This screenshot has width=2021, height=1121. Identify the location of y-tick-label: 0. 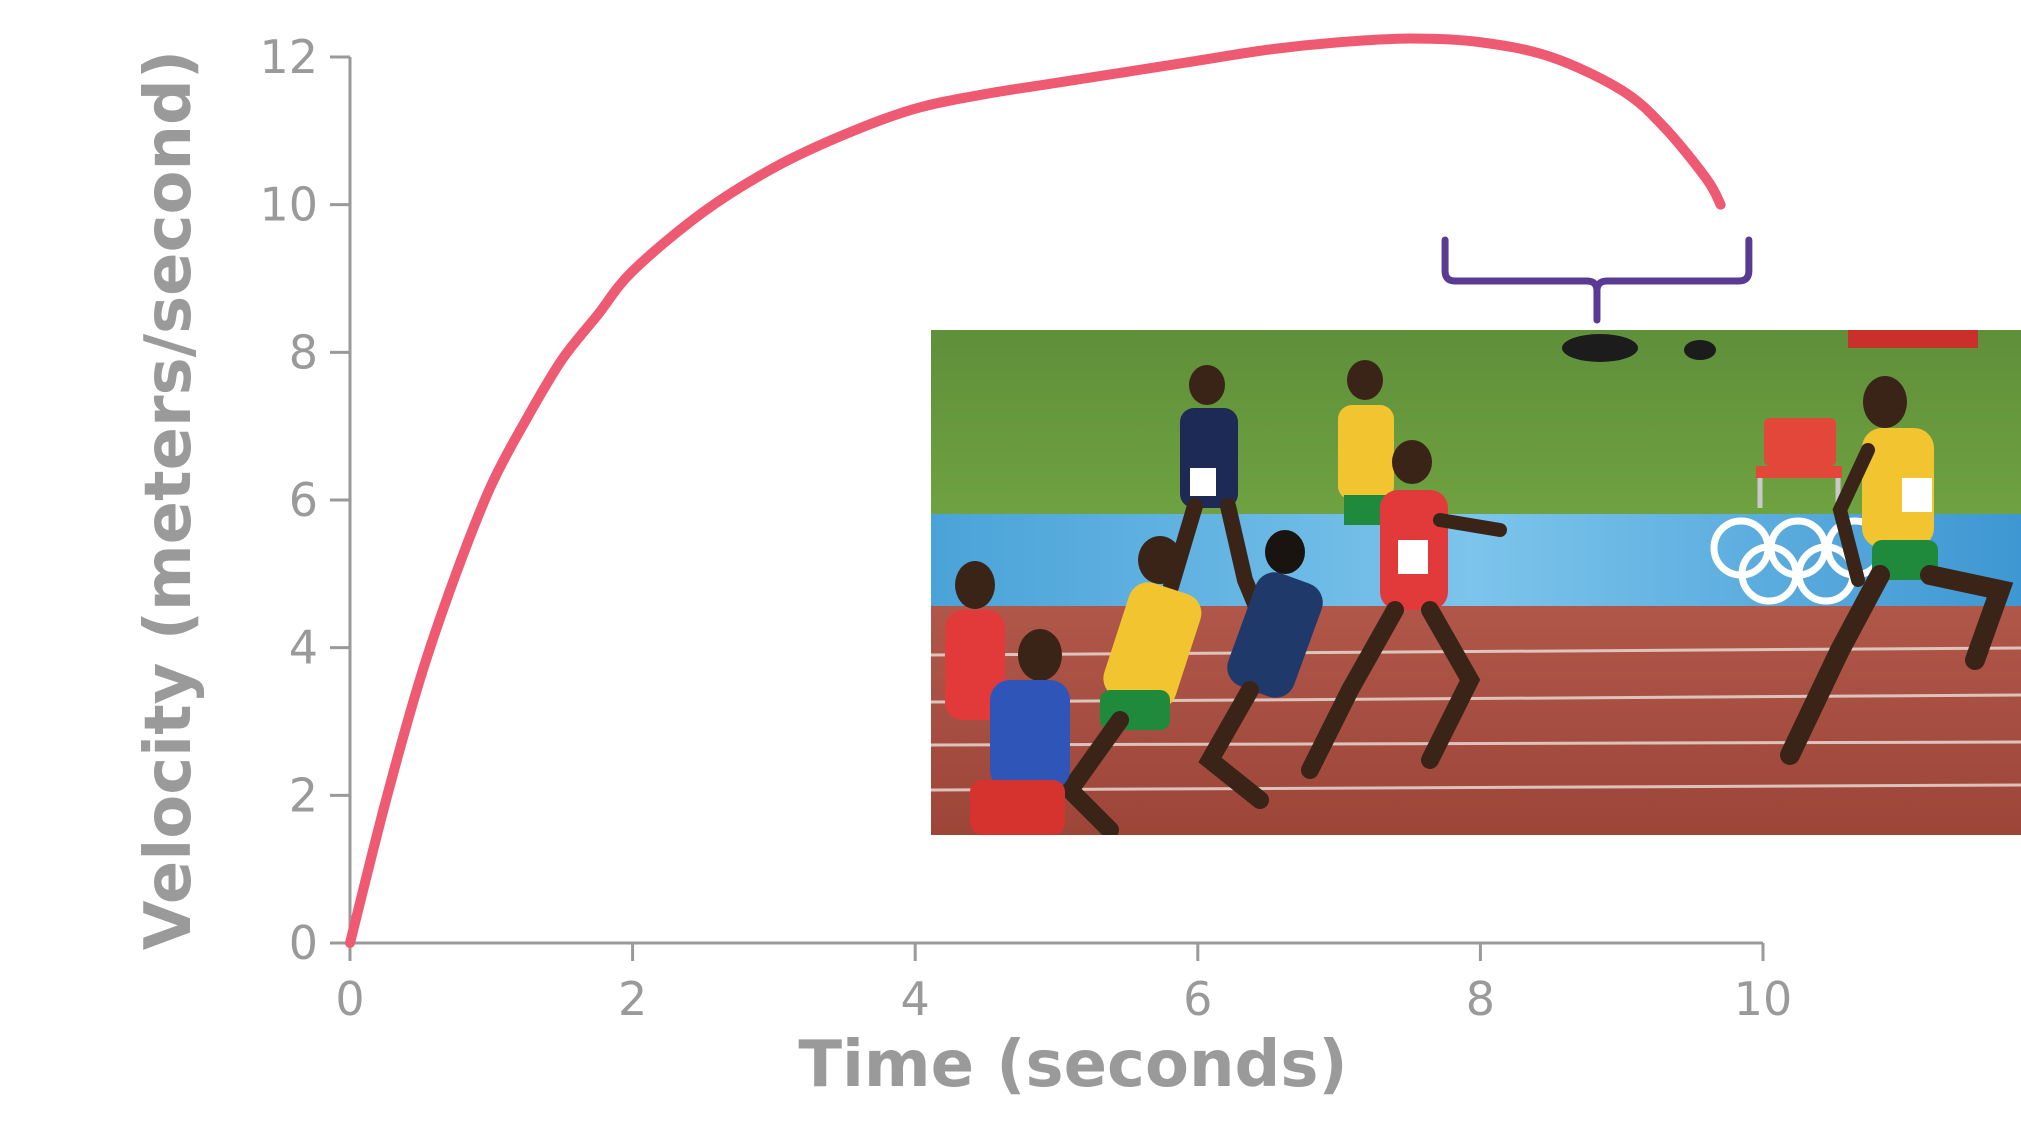
(303, 943).